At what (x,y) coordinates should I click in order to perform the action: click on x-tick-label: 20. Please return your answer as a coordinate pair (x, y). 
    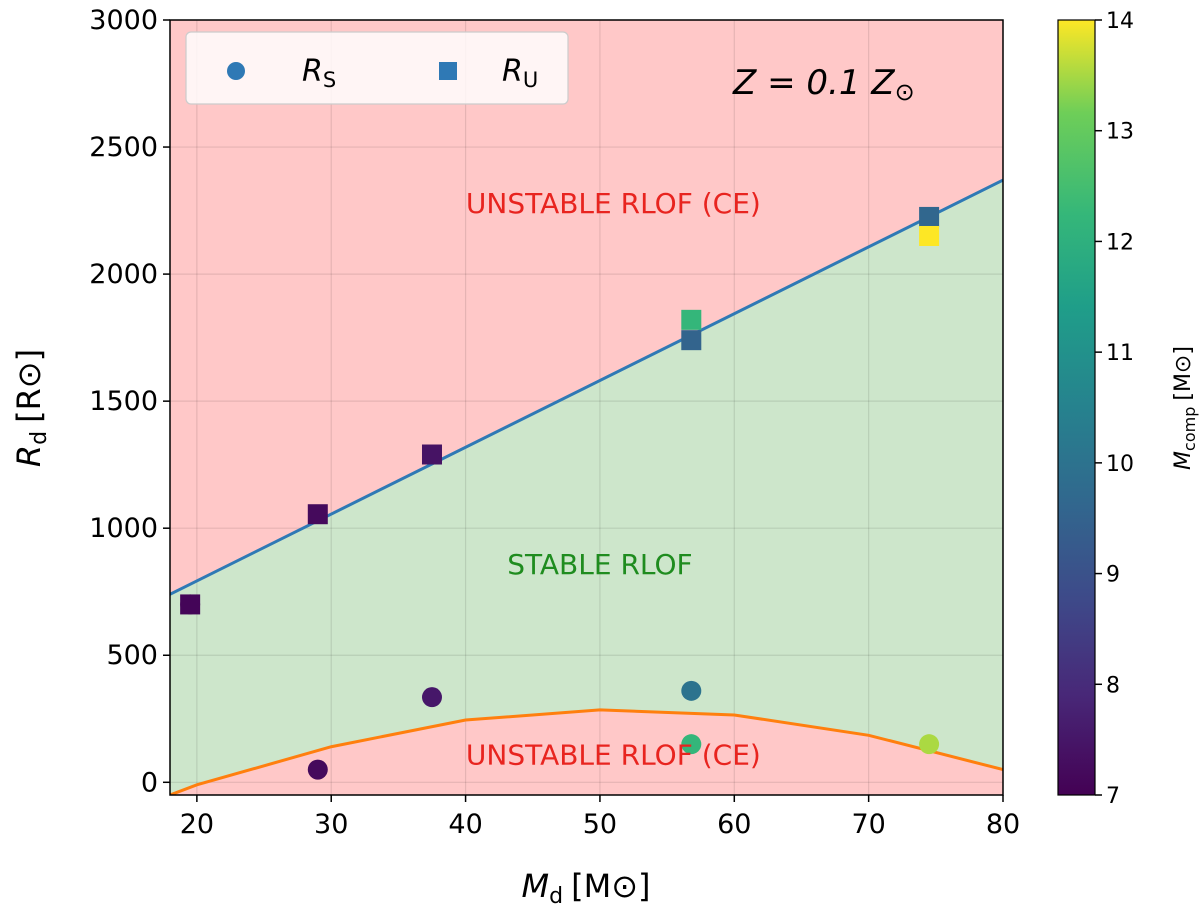
    Looking at the image, I should click on (197, 824).